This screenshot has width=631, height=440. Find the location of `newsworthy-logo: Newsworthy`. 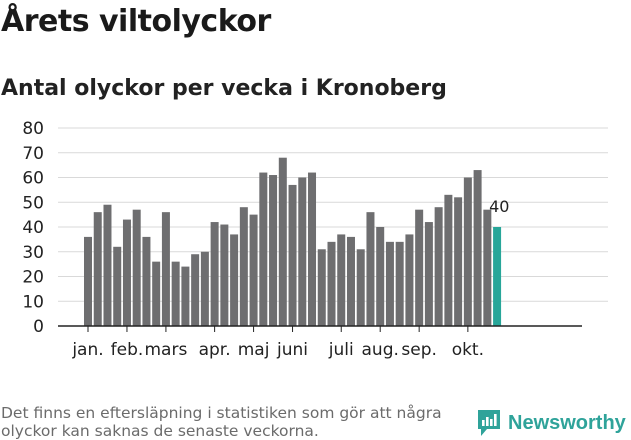

newsworthy-logo: Newsworthy is located at coordinates (551, 423).